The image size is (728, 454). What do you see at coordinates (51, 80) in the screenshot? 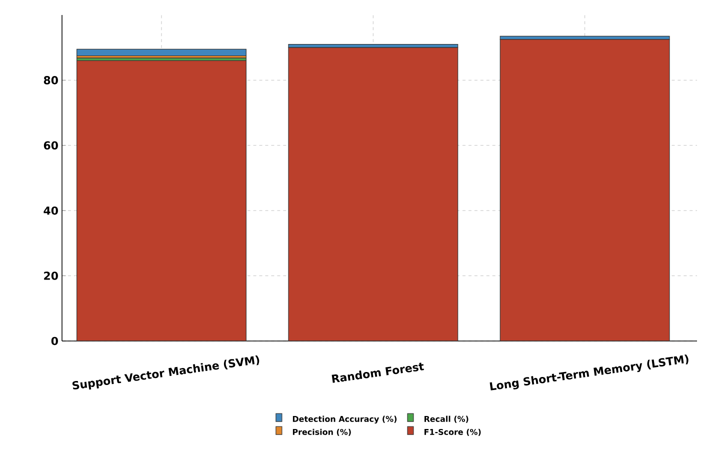
I see `y-tick-label: 80` at bounding box center [51, 80].